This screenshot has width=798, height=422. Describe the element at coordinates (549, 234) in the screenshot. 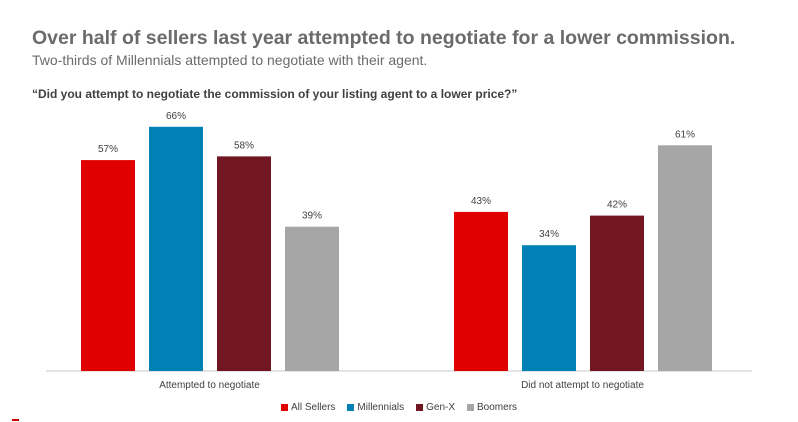

I see `data-label: 34%` at that location.